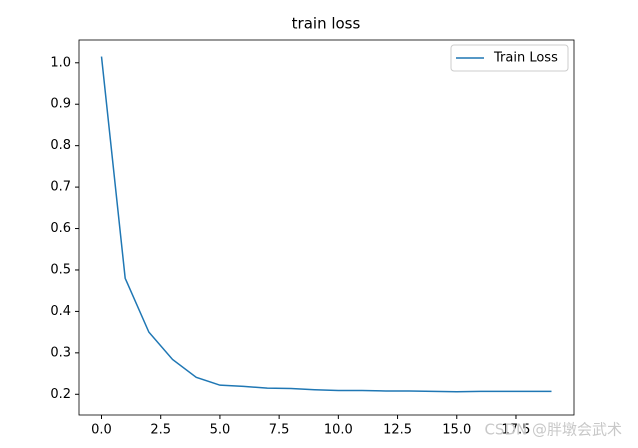  What do you see at coordinates (60, 352) in the screenshot?
I see `y-tick-label: 0.3` at bounding box center [60, 352].